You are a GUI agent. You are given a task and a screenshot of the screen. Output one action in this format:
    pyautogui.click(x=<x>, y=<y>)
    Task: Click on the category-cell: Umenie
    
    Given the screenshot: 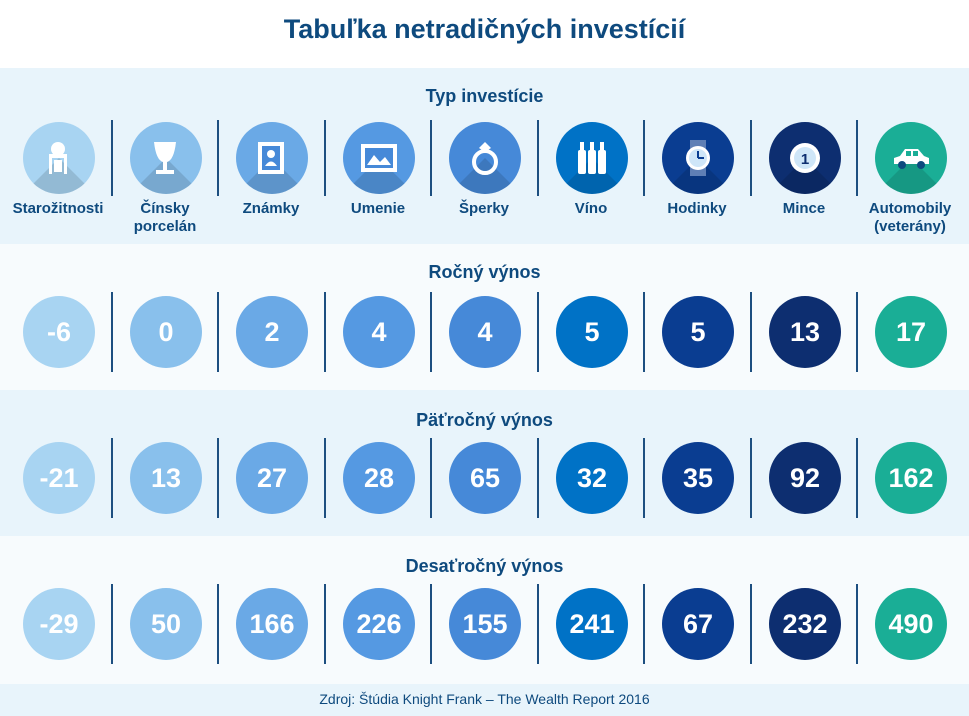 What is the action you would take?
    pyautogui.click(x=378, y=167)
    